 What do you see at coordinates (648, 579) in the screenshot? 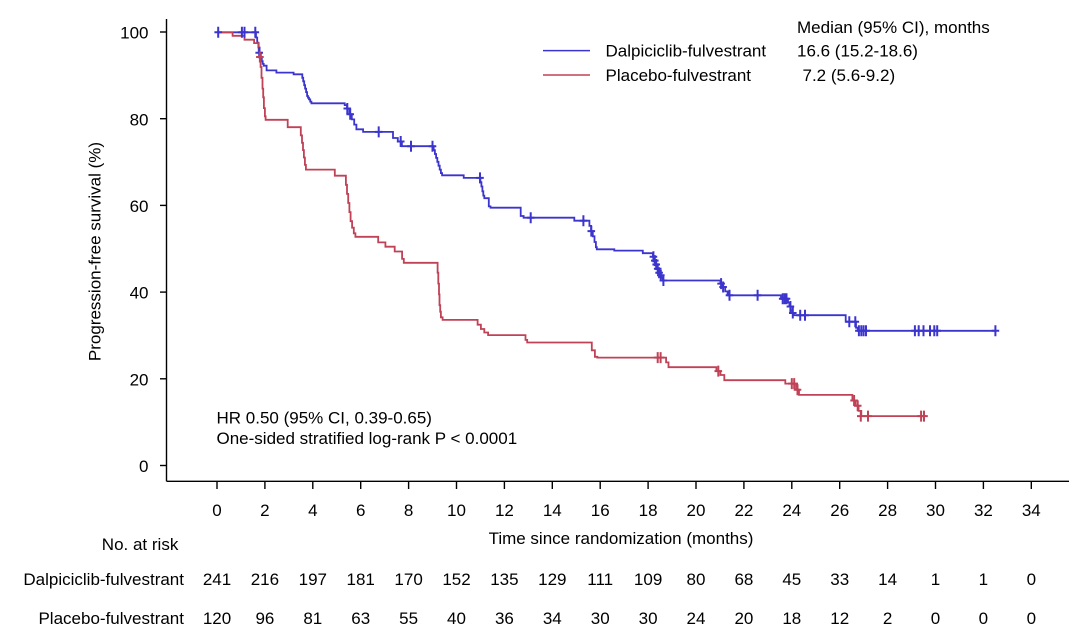
I see `svg-text: 109` at bounding box center [648, 579].